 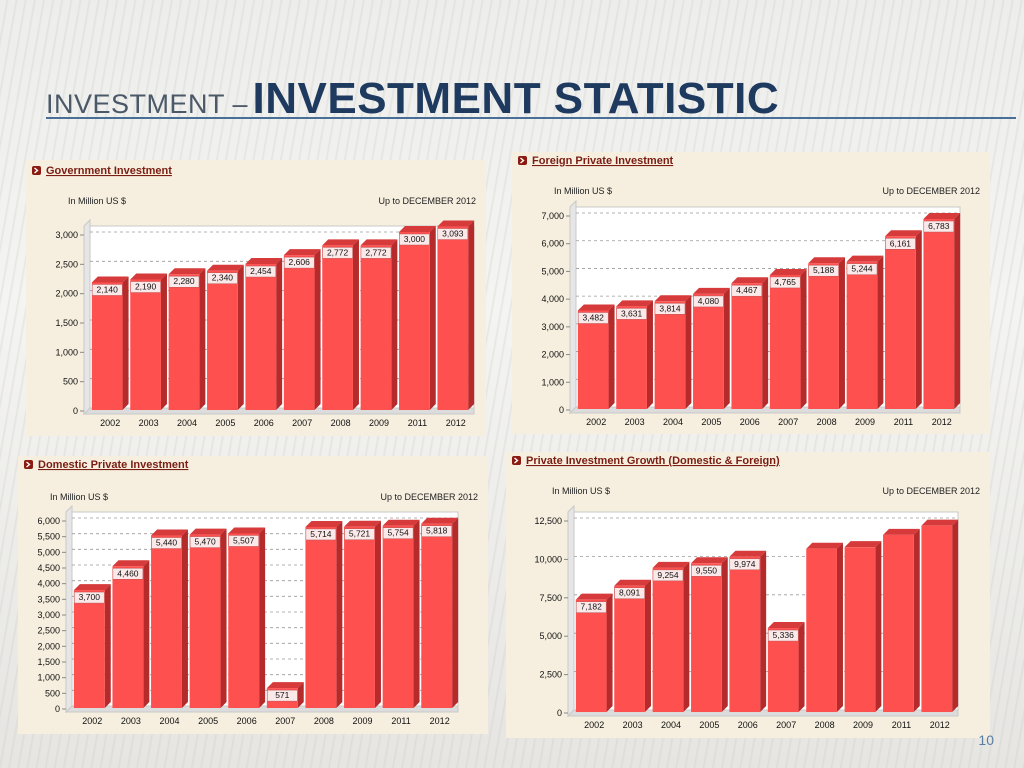 What do you see at coordinates (109, 171) in the screenshot?
I see `chart-title: Government Investment` at bounding box center [109, 171].